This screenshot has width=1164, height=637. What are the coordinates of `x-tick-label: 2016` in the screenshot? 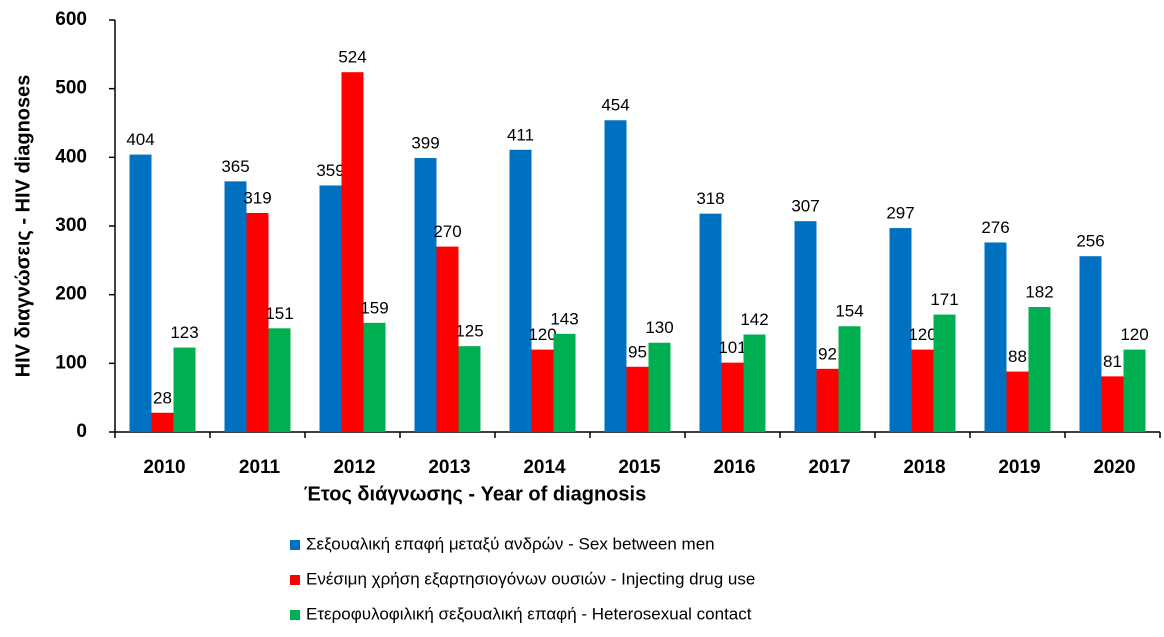 It's located at (734, 467).